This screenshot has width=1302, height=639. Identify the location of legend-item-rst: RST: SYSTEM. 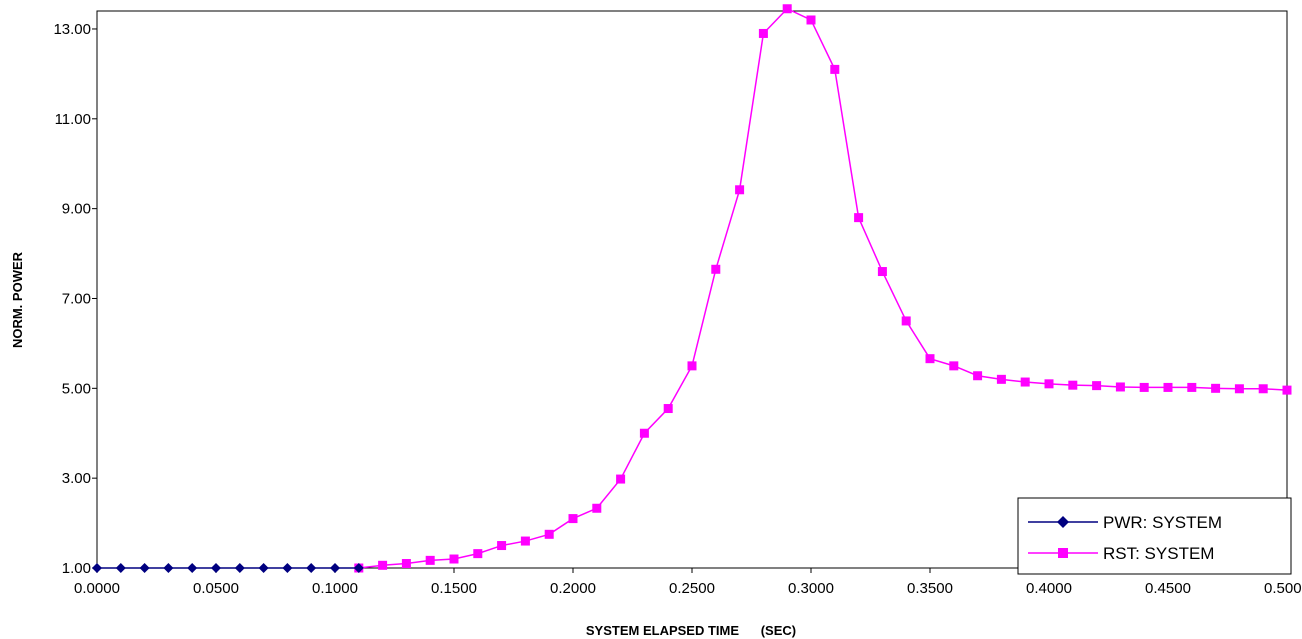
(1121, 553).